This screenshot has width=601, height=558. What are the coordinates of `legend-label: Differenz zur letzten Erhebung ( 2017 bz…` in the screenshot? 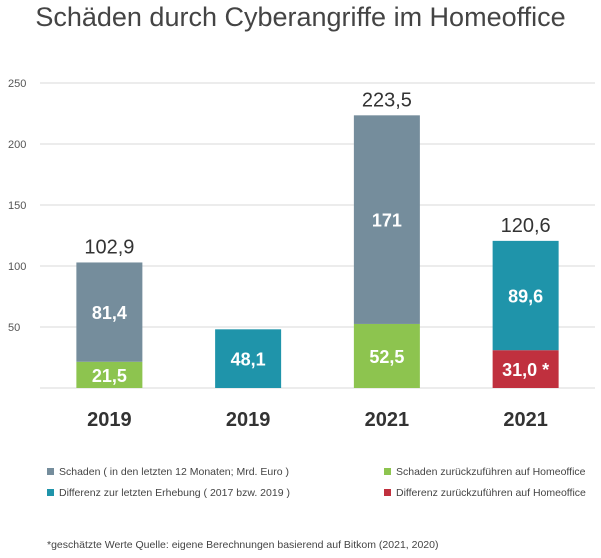 It's located at (174, 493).